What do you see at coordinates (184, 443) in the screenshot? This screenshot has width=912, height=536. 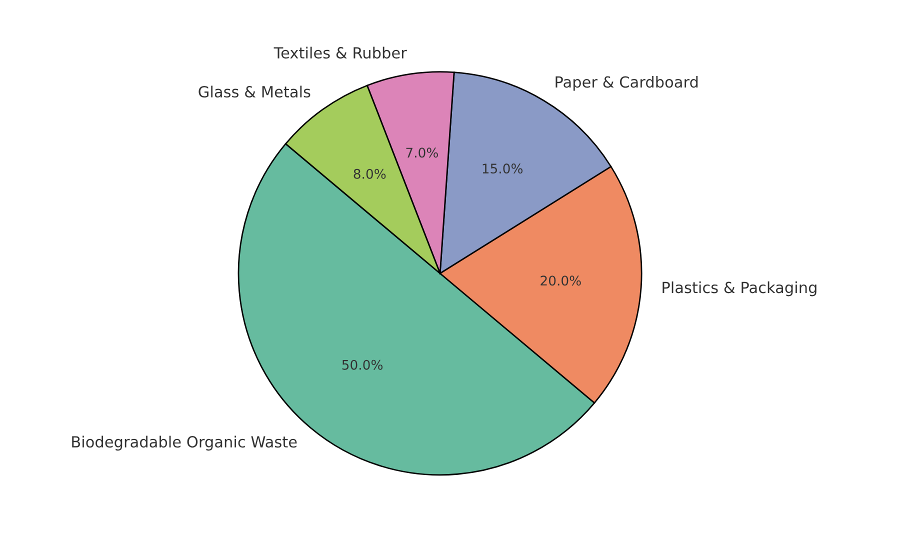 I see `slice-label: Biodegradable Organic Waste` at bounding box center [184, 443].